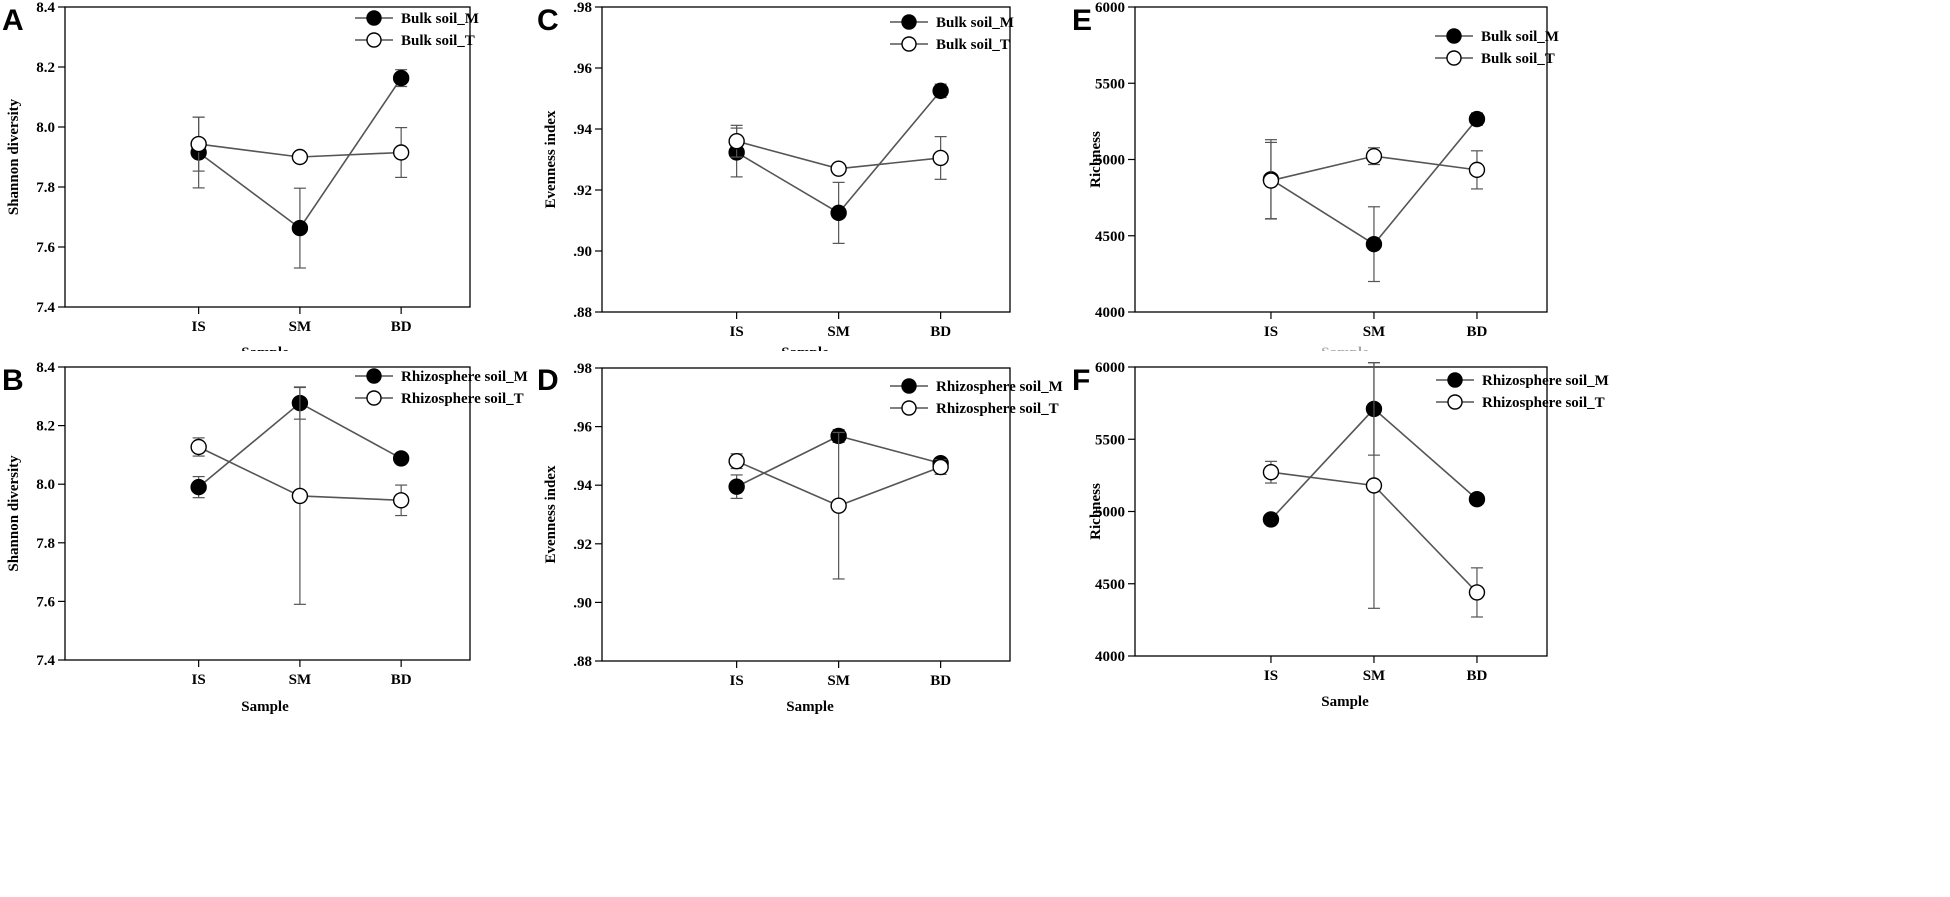  What do you see at coordinates (14, 156) in the screenshot?
I see `y-axis-label: Shannon diversity` at bounding box center [14, 156].